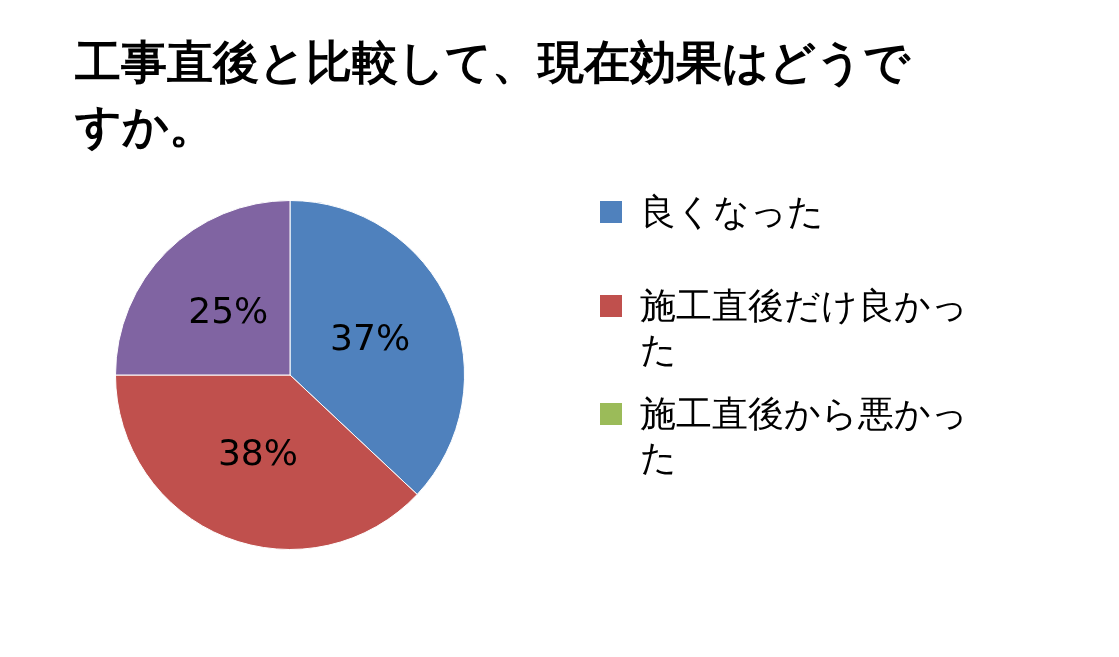 This screenshot has height=657, width=1119. Describe the element at coordinates (493, 94) in the screenshot. I see `chart-title: 工事直後と比較して、現在効果はどうですか。` at that location.